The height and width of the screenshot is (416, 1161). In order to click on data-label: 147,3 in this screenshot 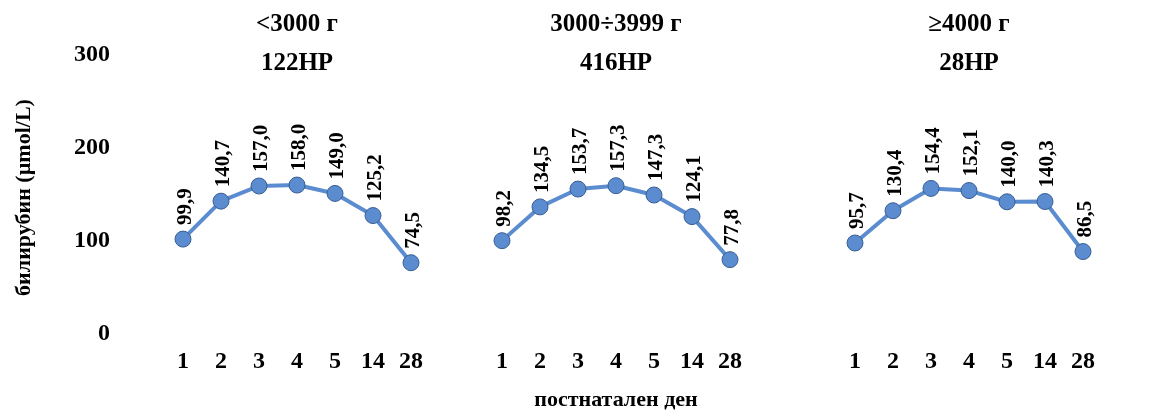, I will do `click(655, 157)`.